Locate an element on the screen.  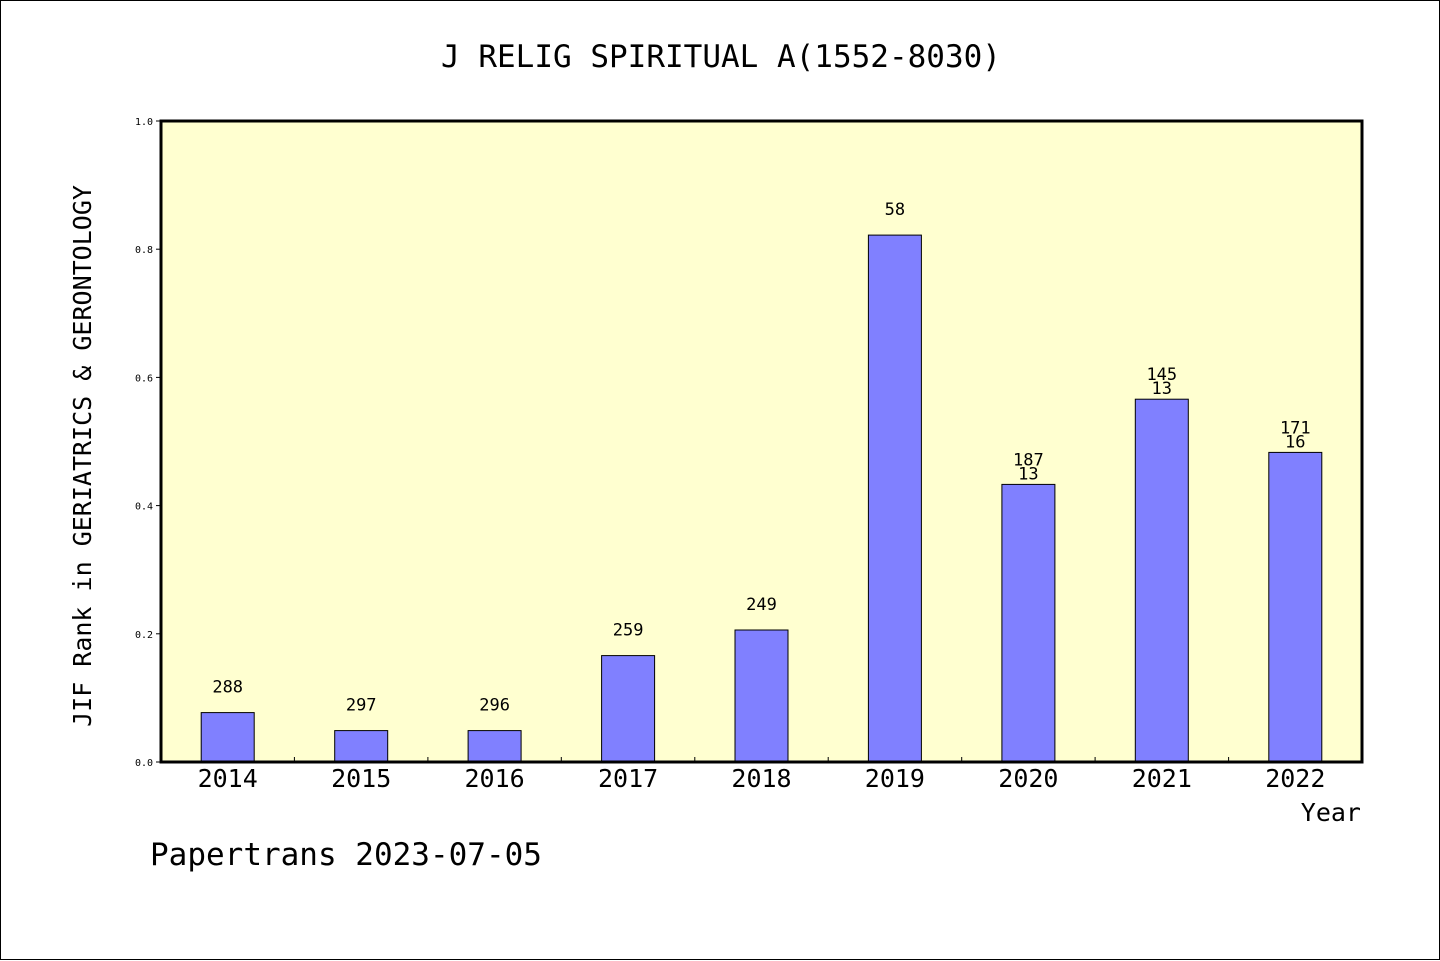
y-tick-label: 0.8 is located at coordinates (144, 250).